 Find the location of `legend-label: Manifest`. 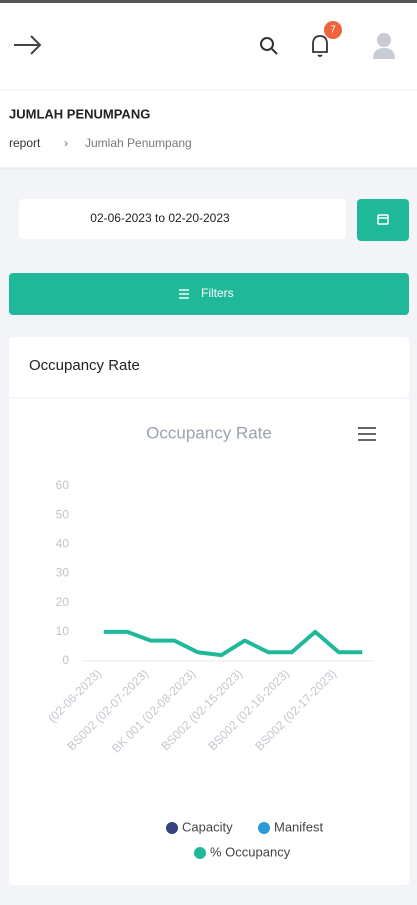

legend-label: Manifest is located at coordinates (299, 826).